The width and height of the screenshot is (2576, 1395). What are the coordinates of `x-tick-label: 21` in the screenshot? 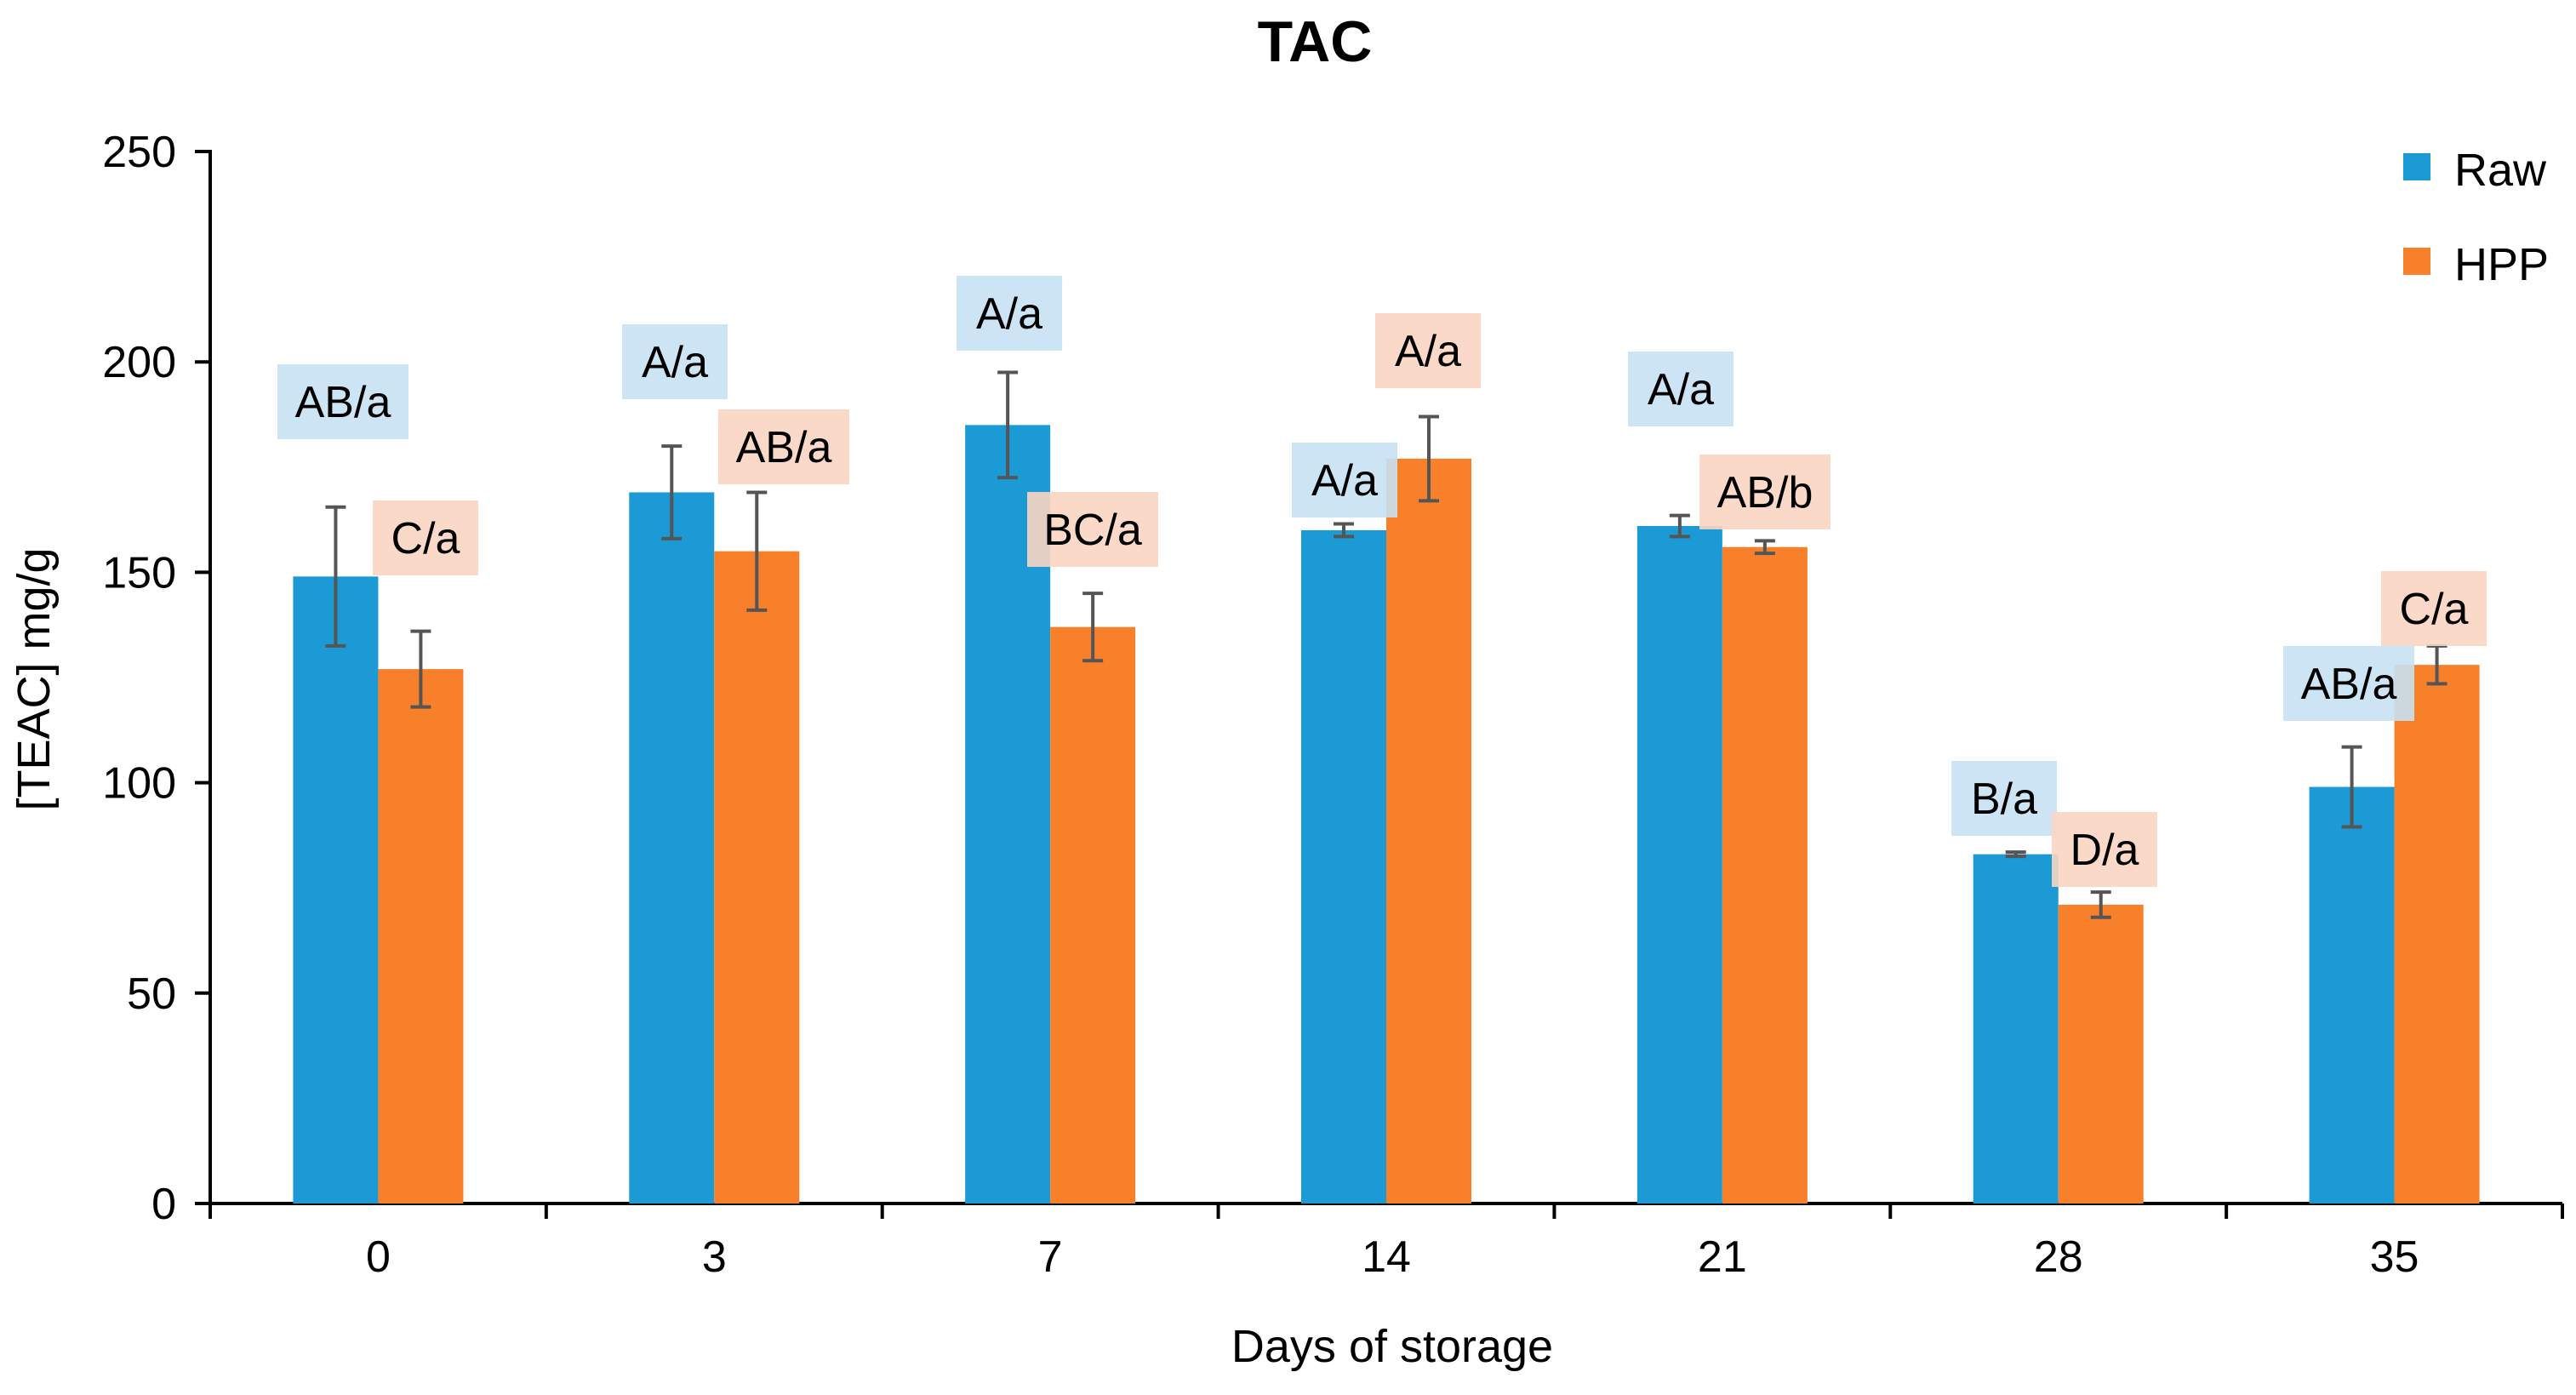 It's located at (1722, 1257).